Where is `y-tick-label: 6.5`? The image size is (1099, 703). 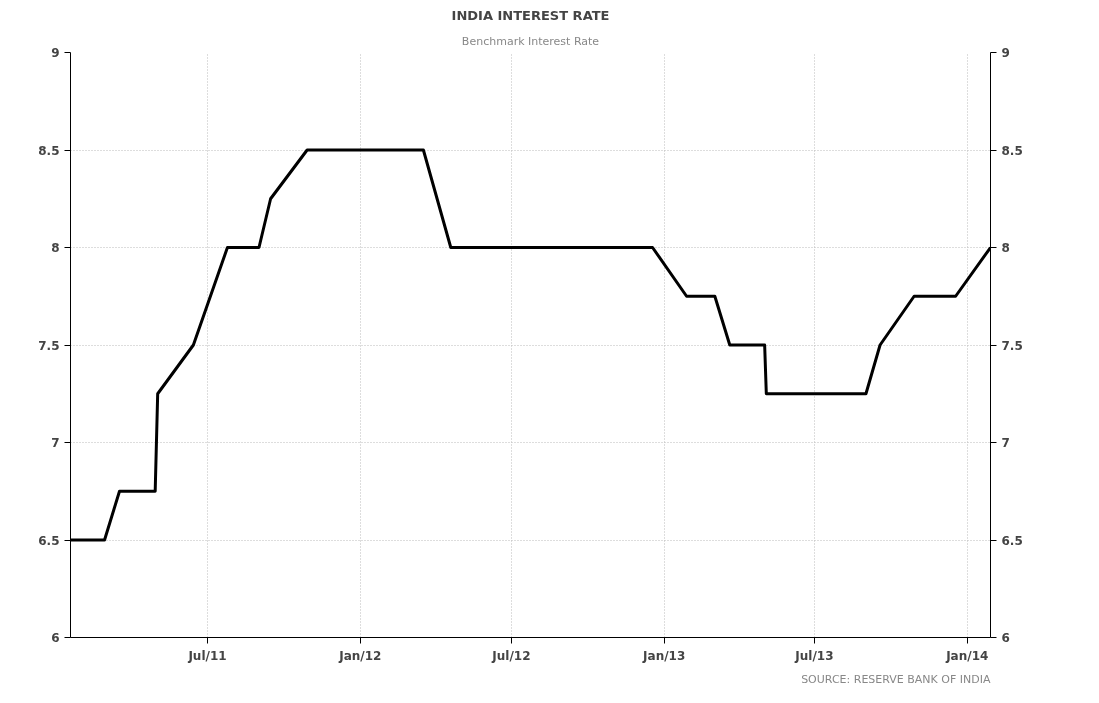 y-tick-label: 6.5 is located at coordinates (49, 540).